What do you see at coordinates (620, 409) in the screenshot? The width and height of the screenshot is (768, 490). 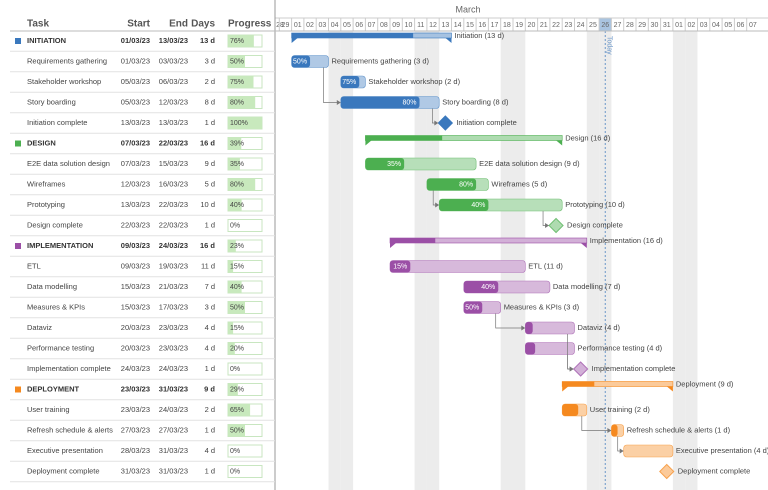 I see `bar-label: User training (2 d)` at bounding box center [620, 409].